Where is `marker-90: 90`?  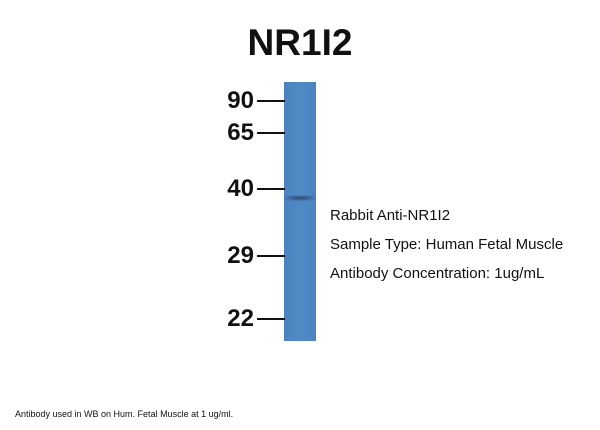 marker-90: 90 is located at coordinates (251, 101).